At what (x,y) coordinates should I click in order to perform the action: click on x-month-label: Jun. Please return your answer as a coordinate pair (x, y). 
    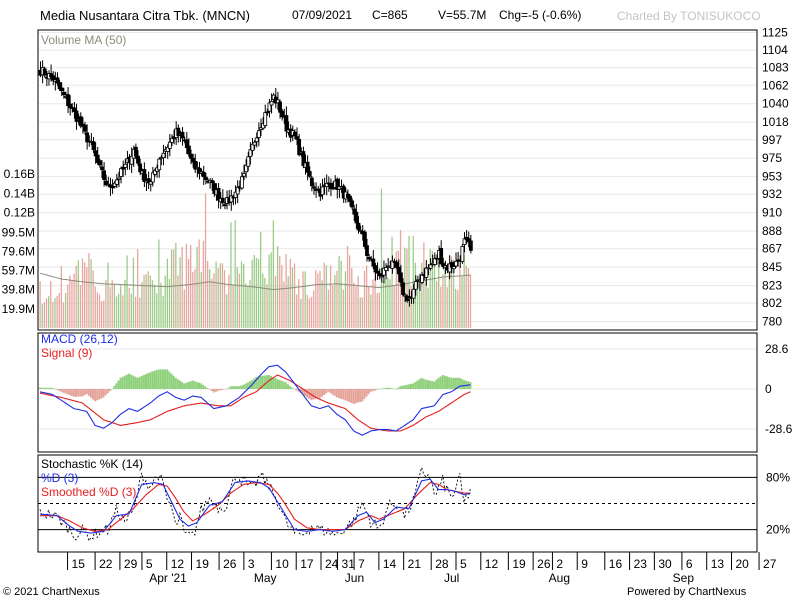
    Looking at the image, I should click on (354, 578).